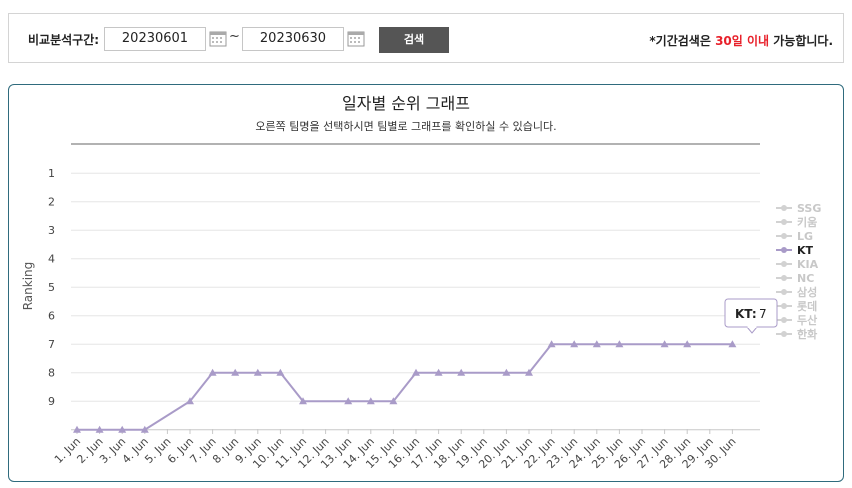 The image size is (852, 488). Describe the element at coordinates (405, 126) in the screenshot. I see `chart-subtitle: 오른쪽 팀명을 선택하시면 팀별로 그래프를 확인하실 수 있습니다.` at that location.